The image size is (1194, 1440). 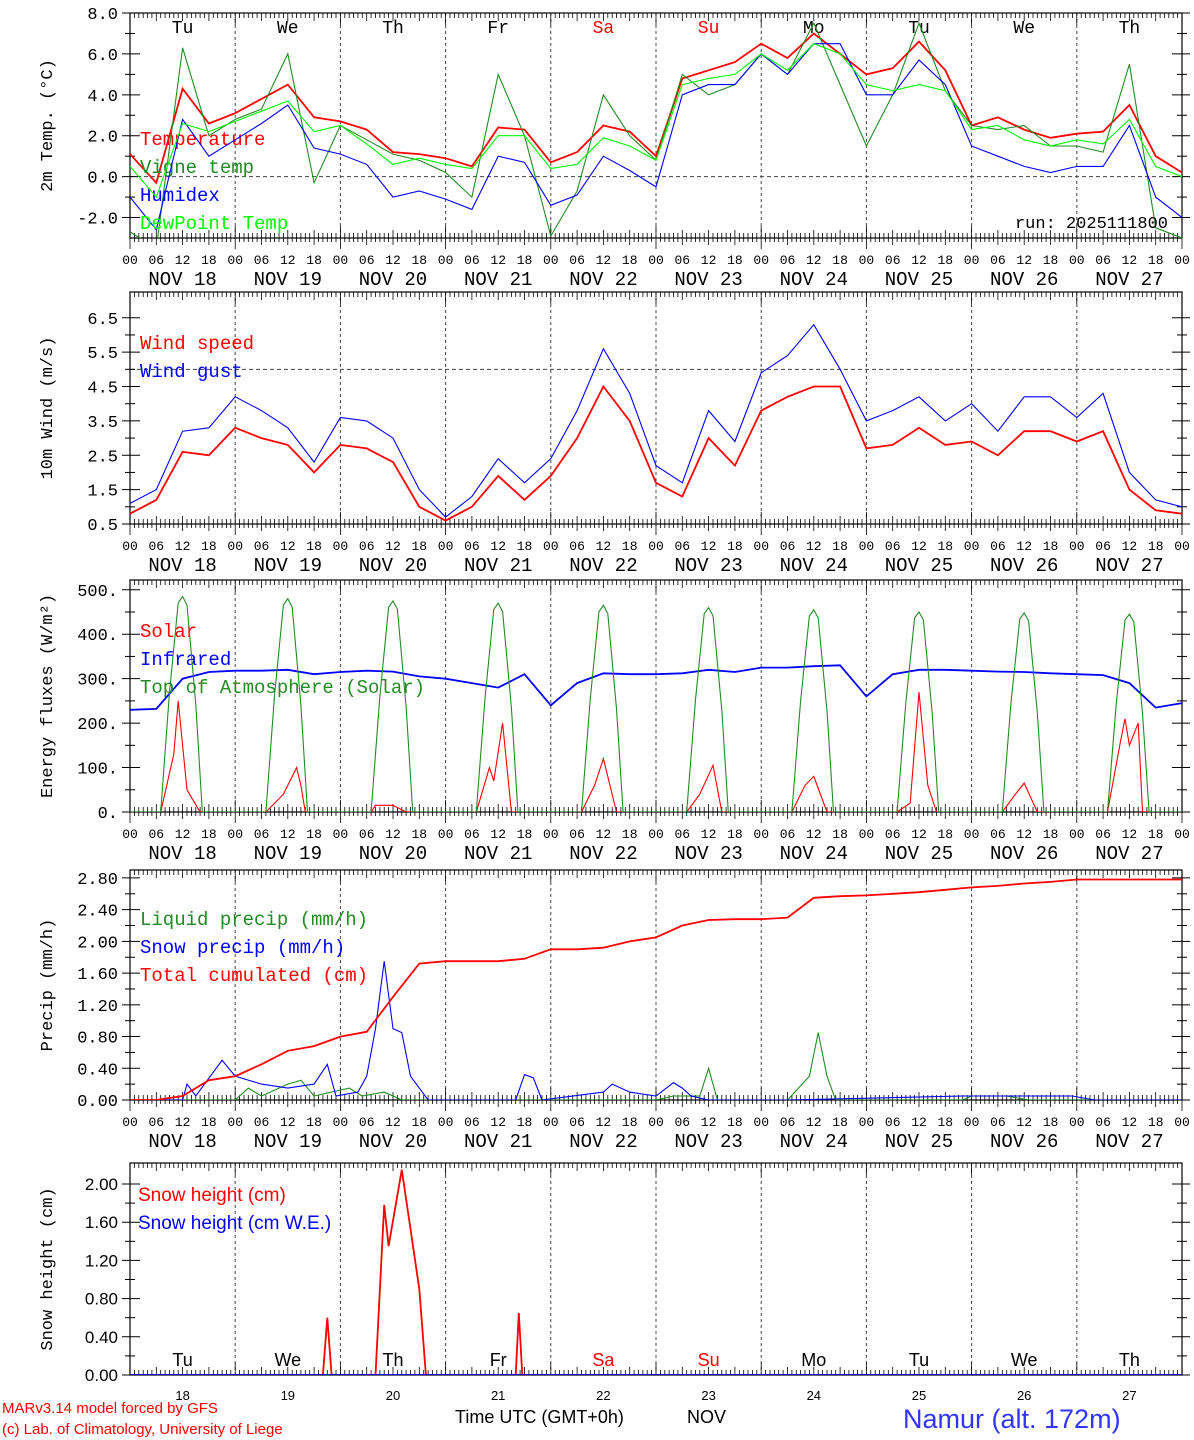 What do you see at coordinates (709, 1360) in the screenshot?
I see `day-name-label: Su` at bounding box center [709, 1360].